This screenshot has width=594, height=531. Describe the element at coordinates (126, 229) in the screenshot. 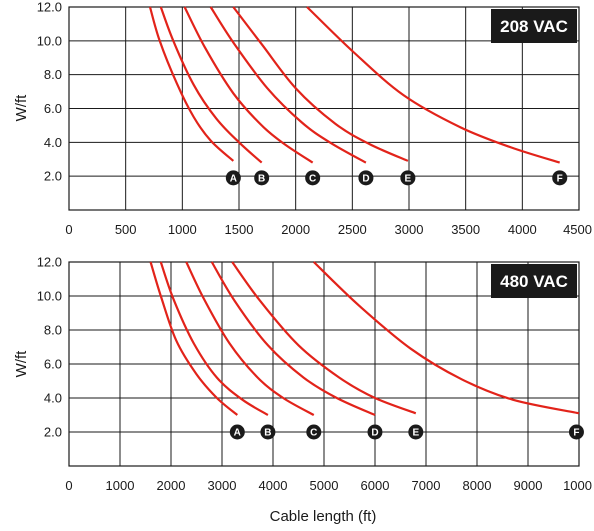

I see `x-tick-label: 500` at that location.